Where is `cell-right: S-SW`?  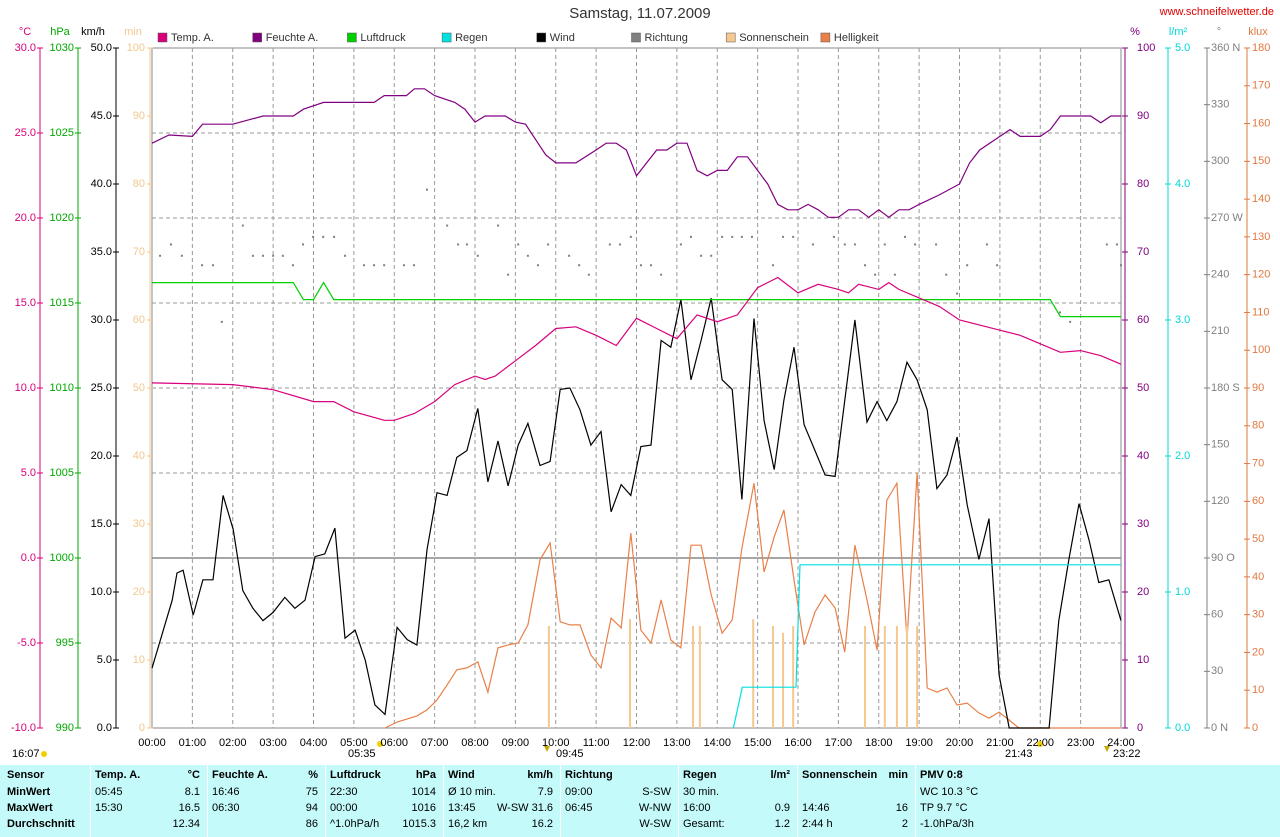 cell-right: S-SW is located at coordinates (656, 792).